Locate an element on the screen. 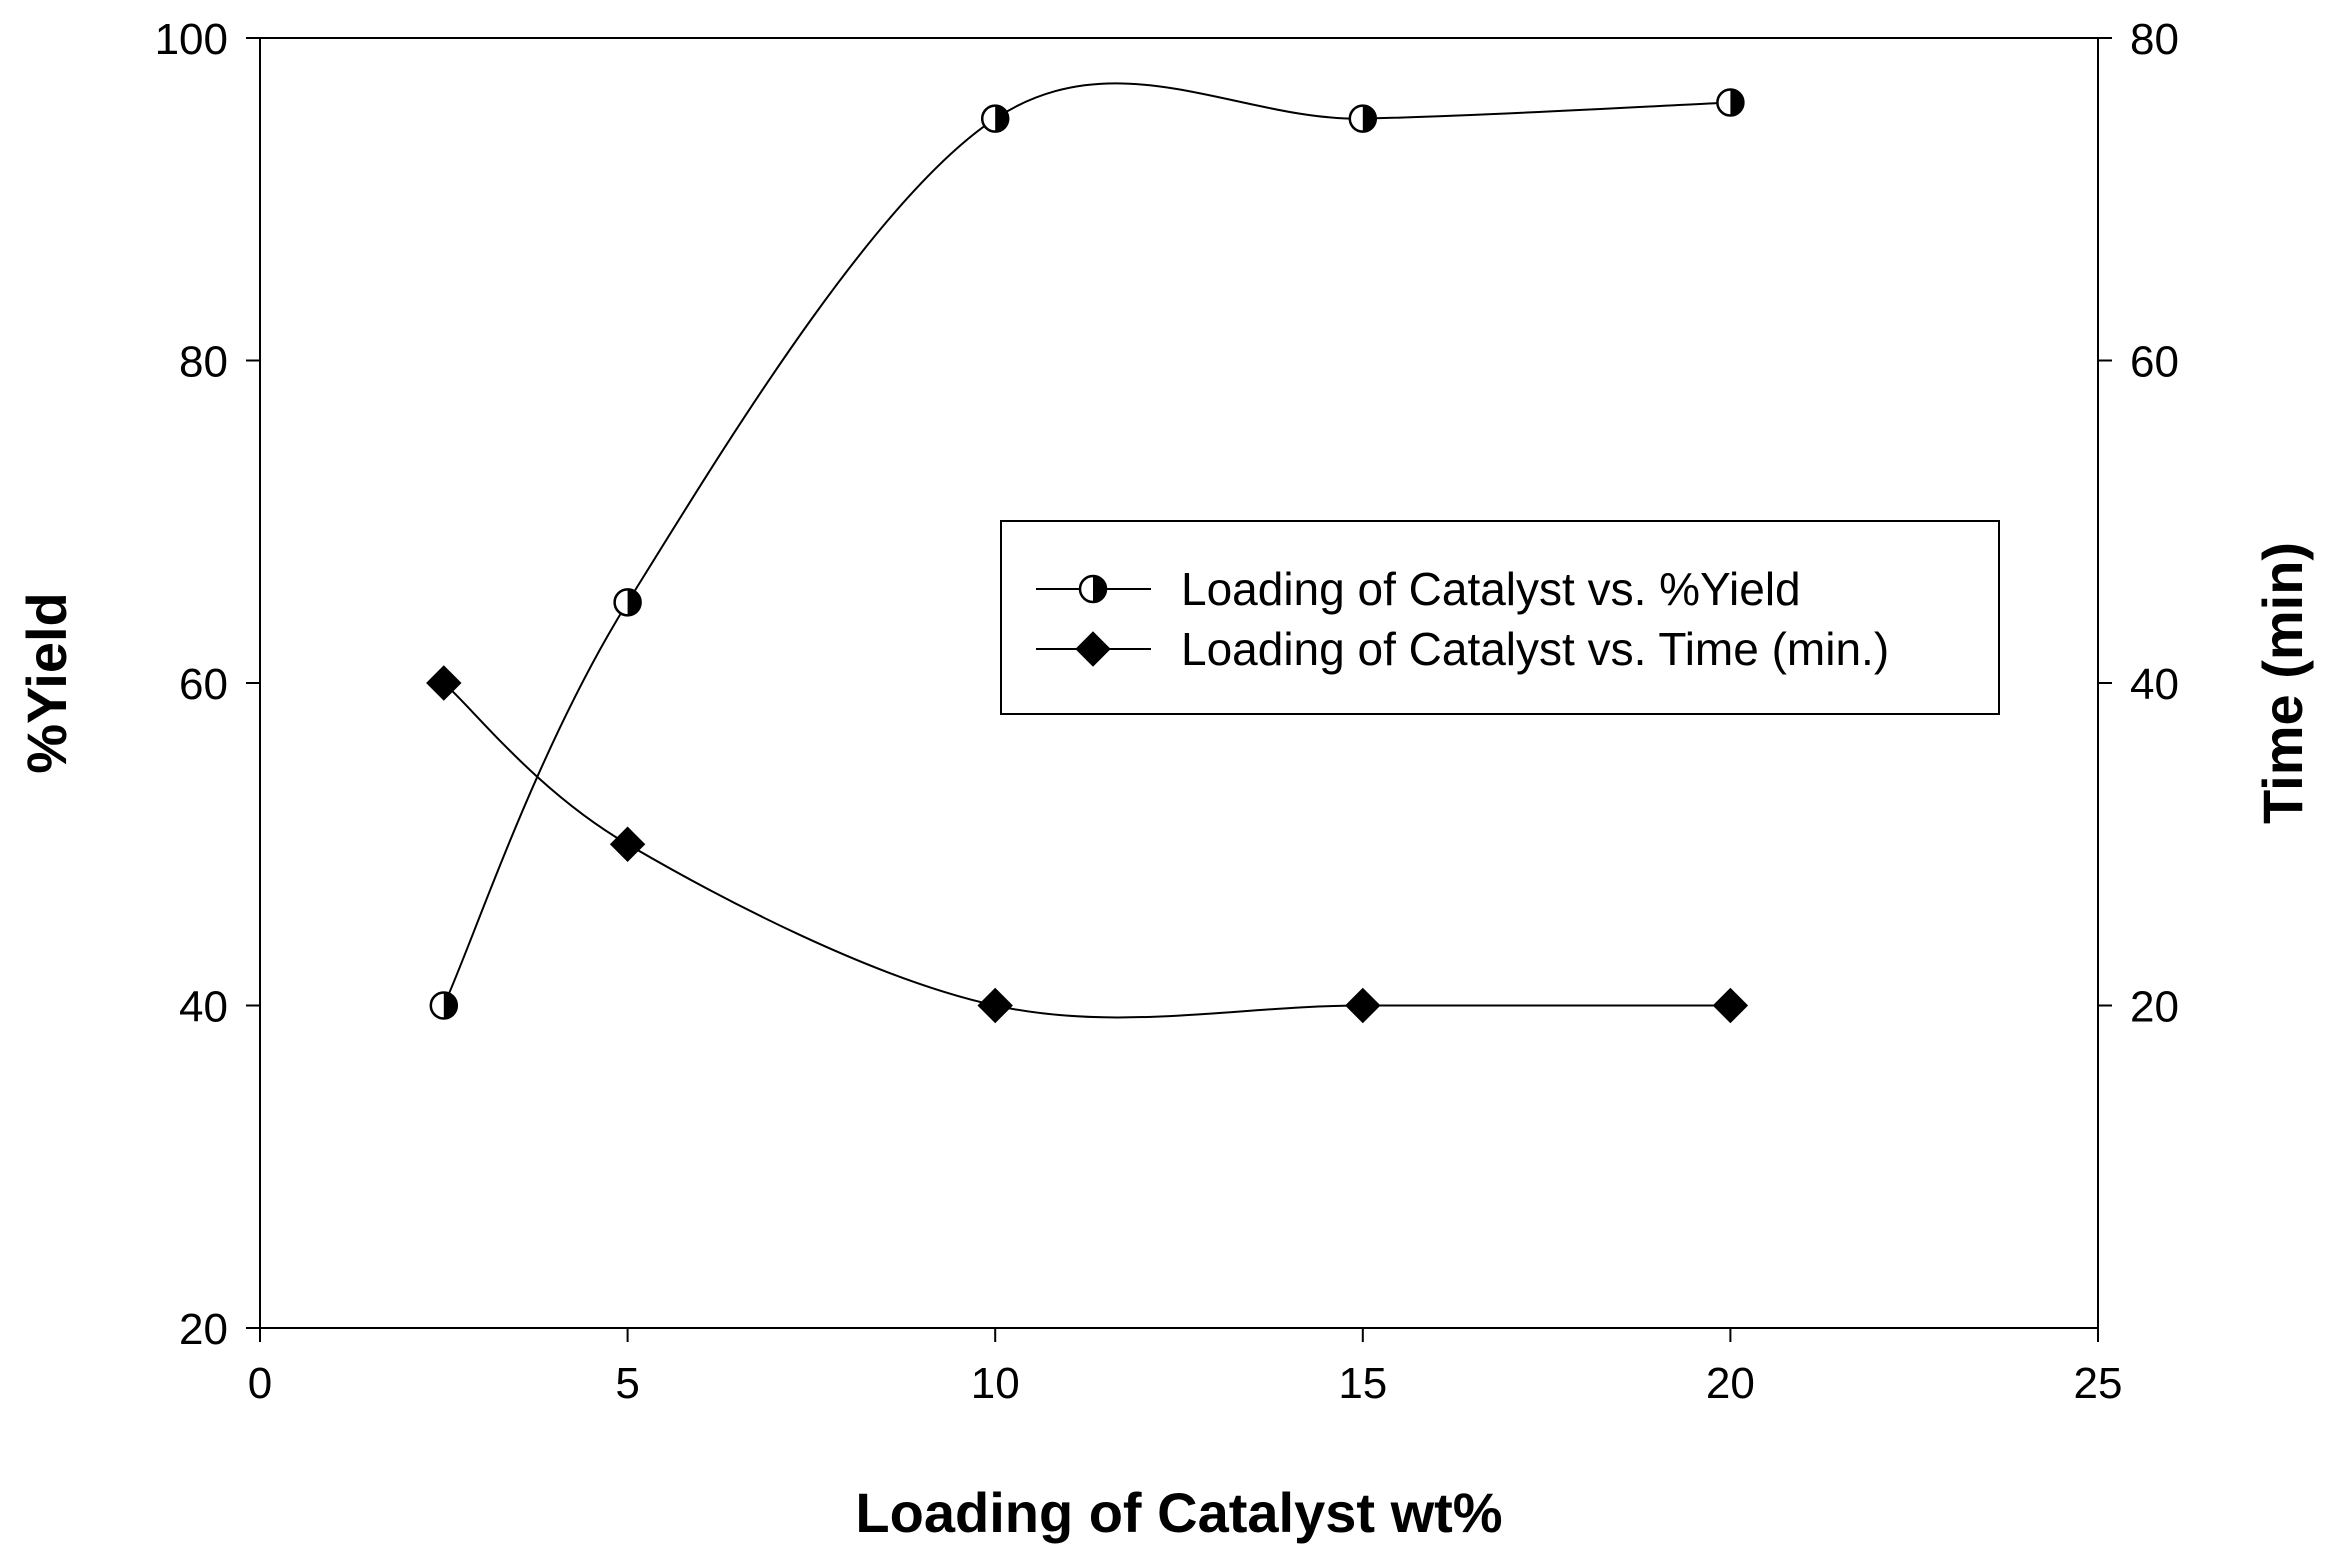  x-tick-label: 25 is located at coordinates (2098, 1383).